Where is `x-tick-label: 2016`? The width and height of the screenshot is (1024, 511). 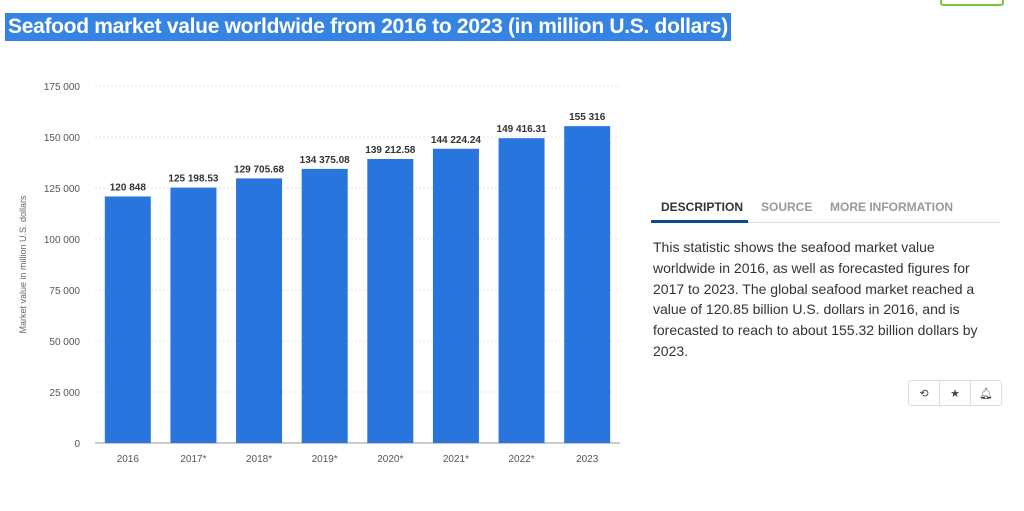 x-tick-label: 2016 is located at coordinates (128, 459).